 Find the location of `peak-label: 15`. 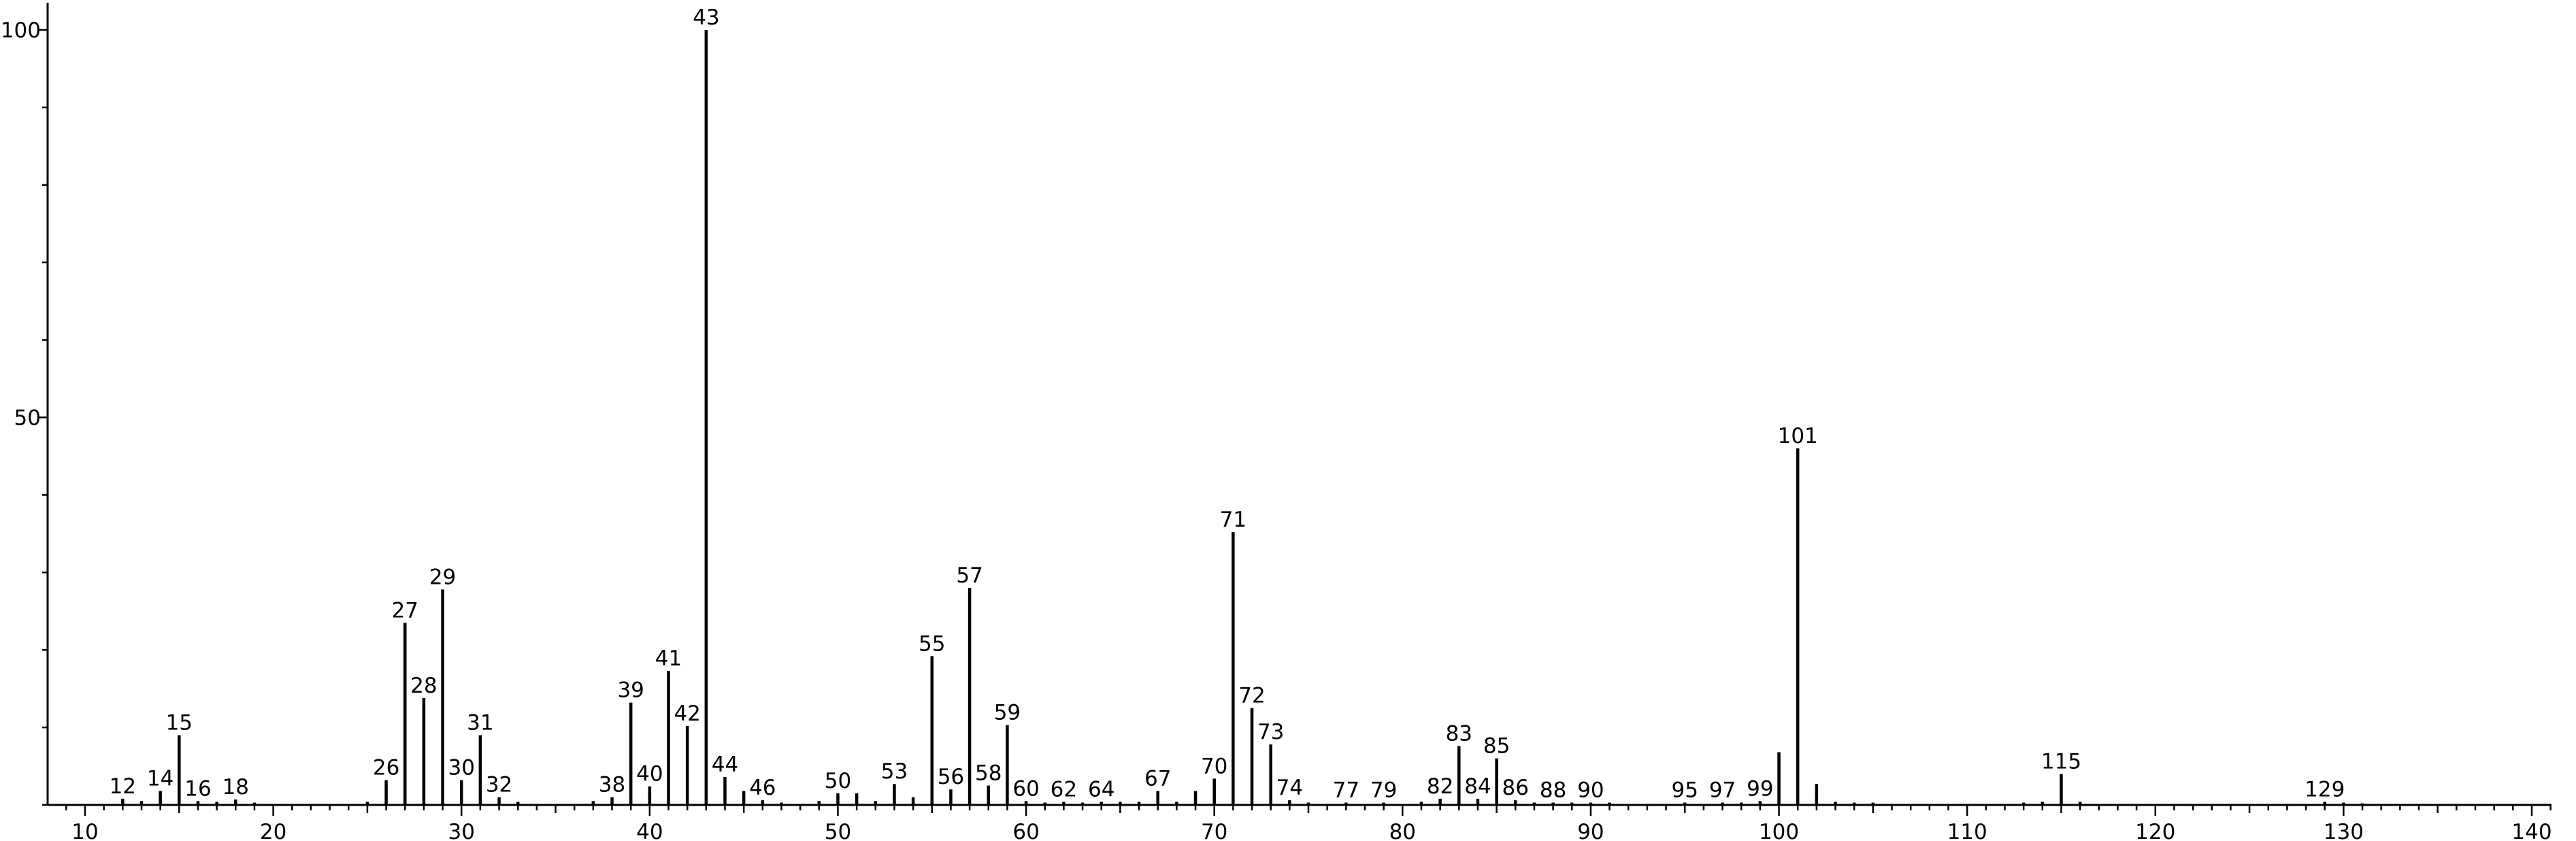

peak-label: 15 is located at coordinates (180, 722).